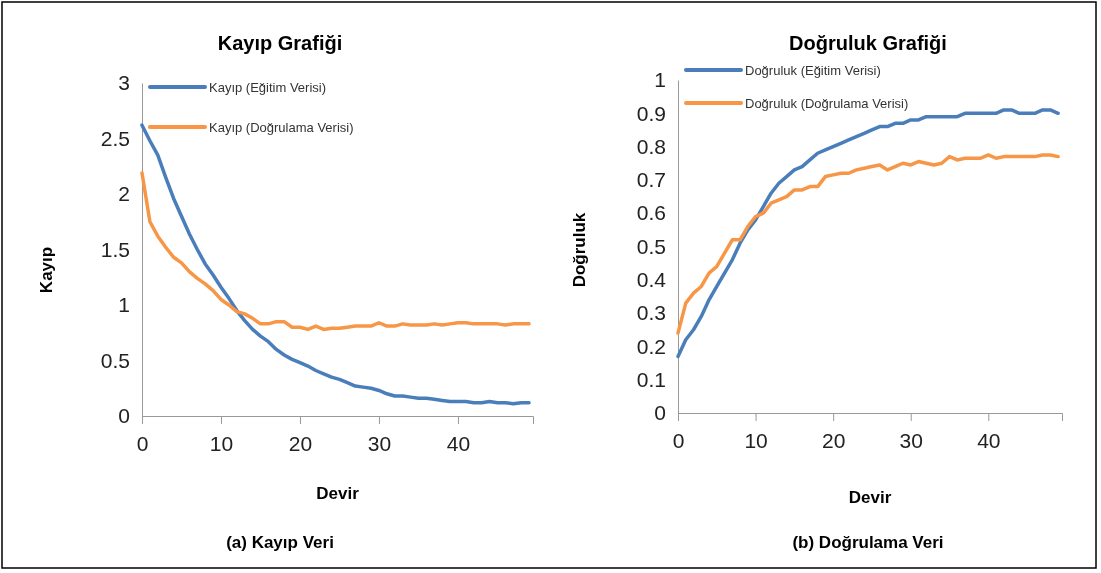 The width and height of the screenshot is (1101, 573). What do you see at coordinates (115, 249) in the screenshot?
I see `y-tick-label: 1.5` at bounding box center [115, 249].